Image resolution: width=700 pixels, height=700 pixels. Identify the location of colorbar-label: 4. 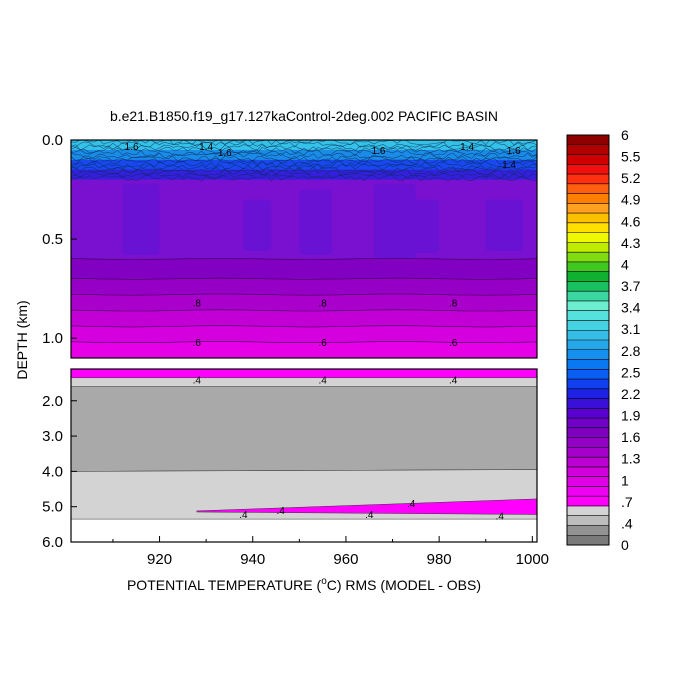
(625, 264).